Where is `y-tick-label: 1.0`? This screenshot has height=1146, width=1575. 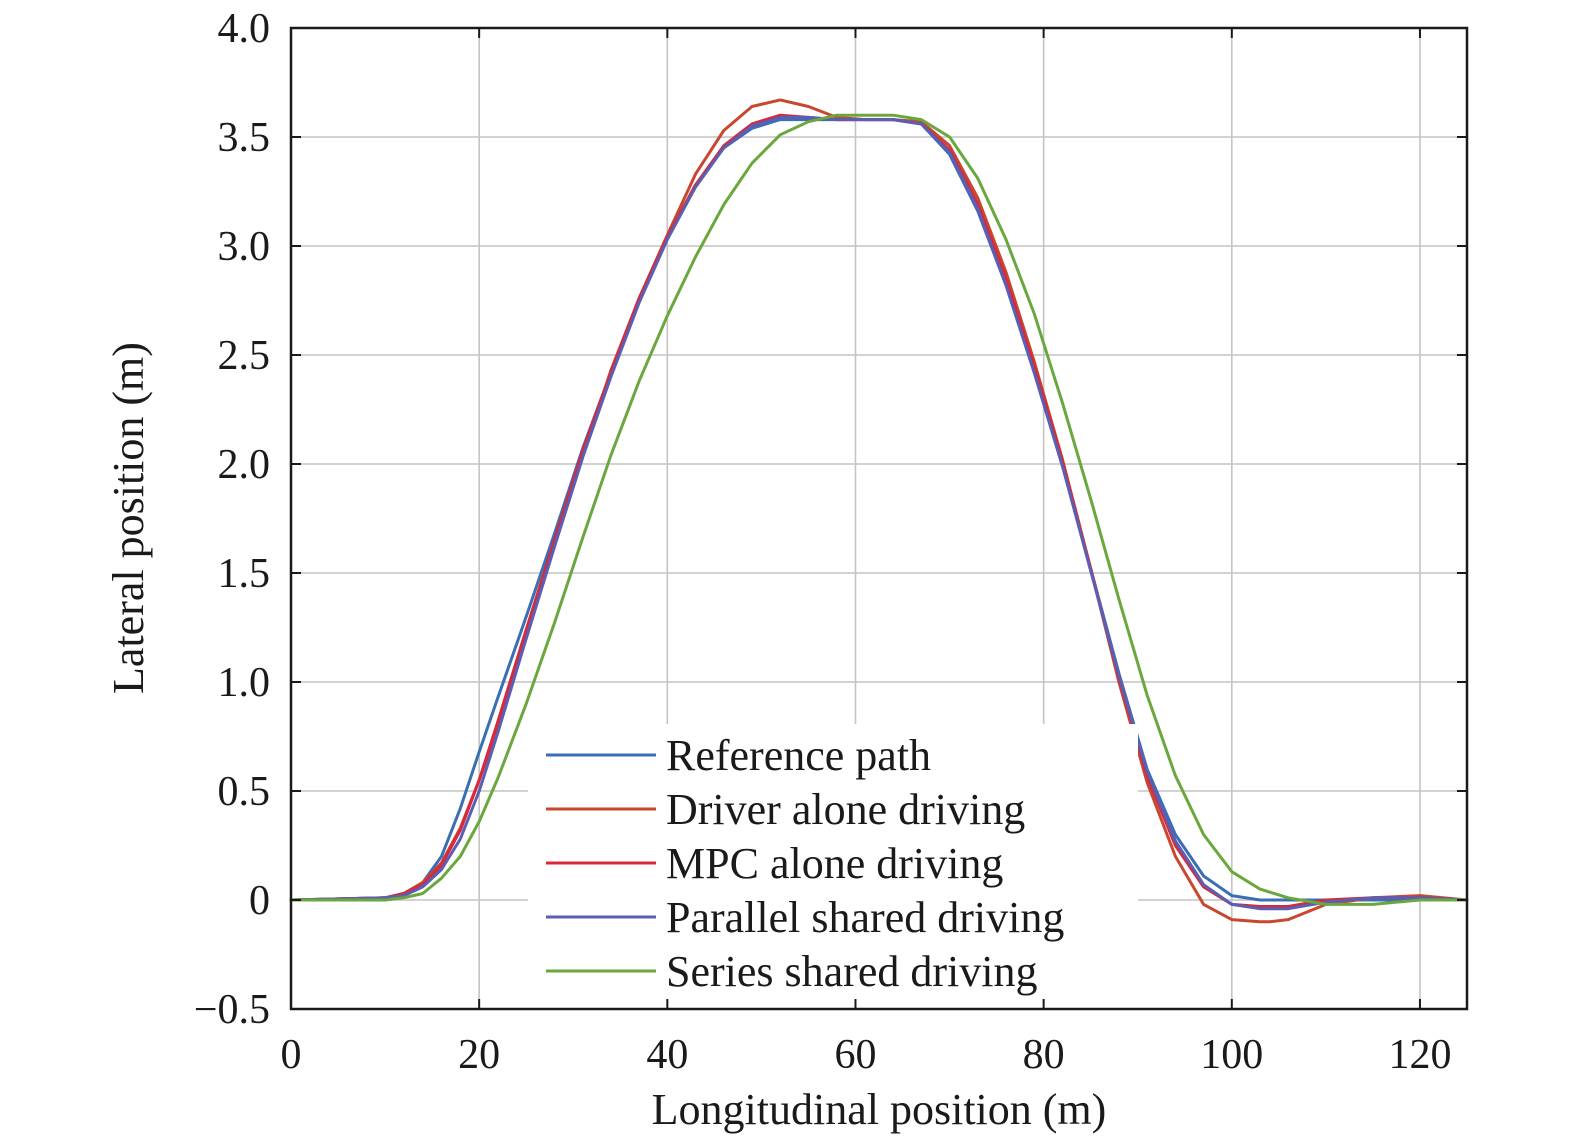 y-tick-label: 1.0 is located at coordinates (244, 683).